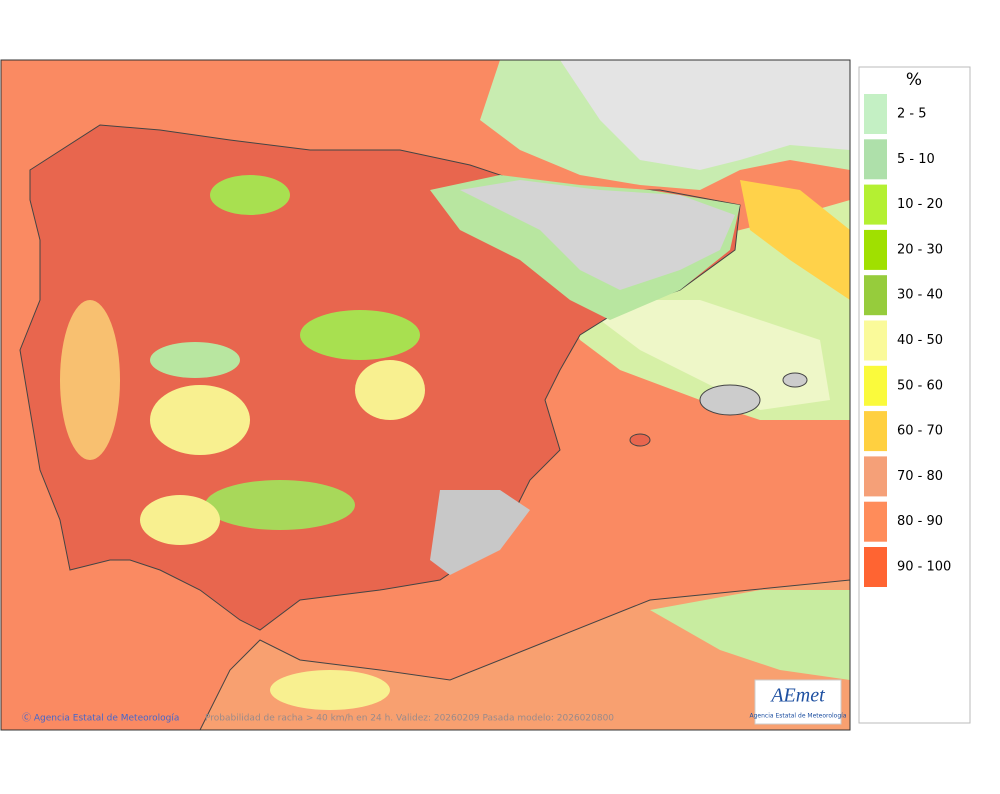 This screenshot has height=794, width=1000. Describe the element at coordinates (924, 567) in the screenshot. I see `legend-label: 90 - 100` at that location.